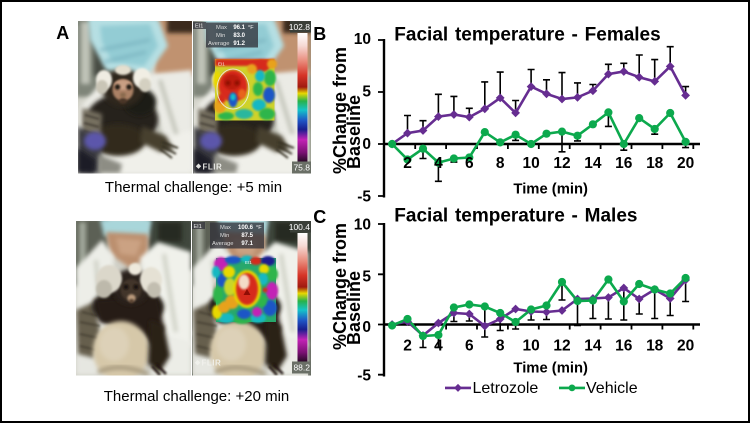  What do you see at coordinates (506, 388) in the screenshot?
I see `svg-text: Letrozole` at bounding box center [506, 388].